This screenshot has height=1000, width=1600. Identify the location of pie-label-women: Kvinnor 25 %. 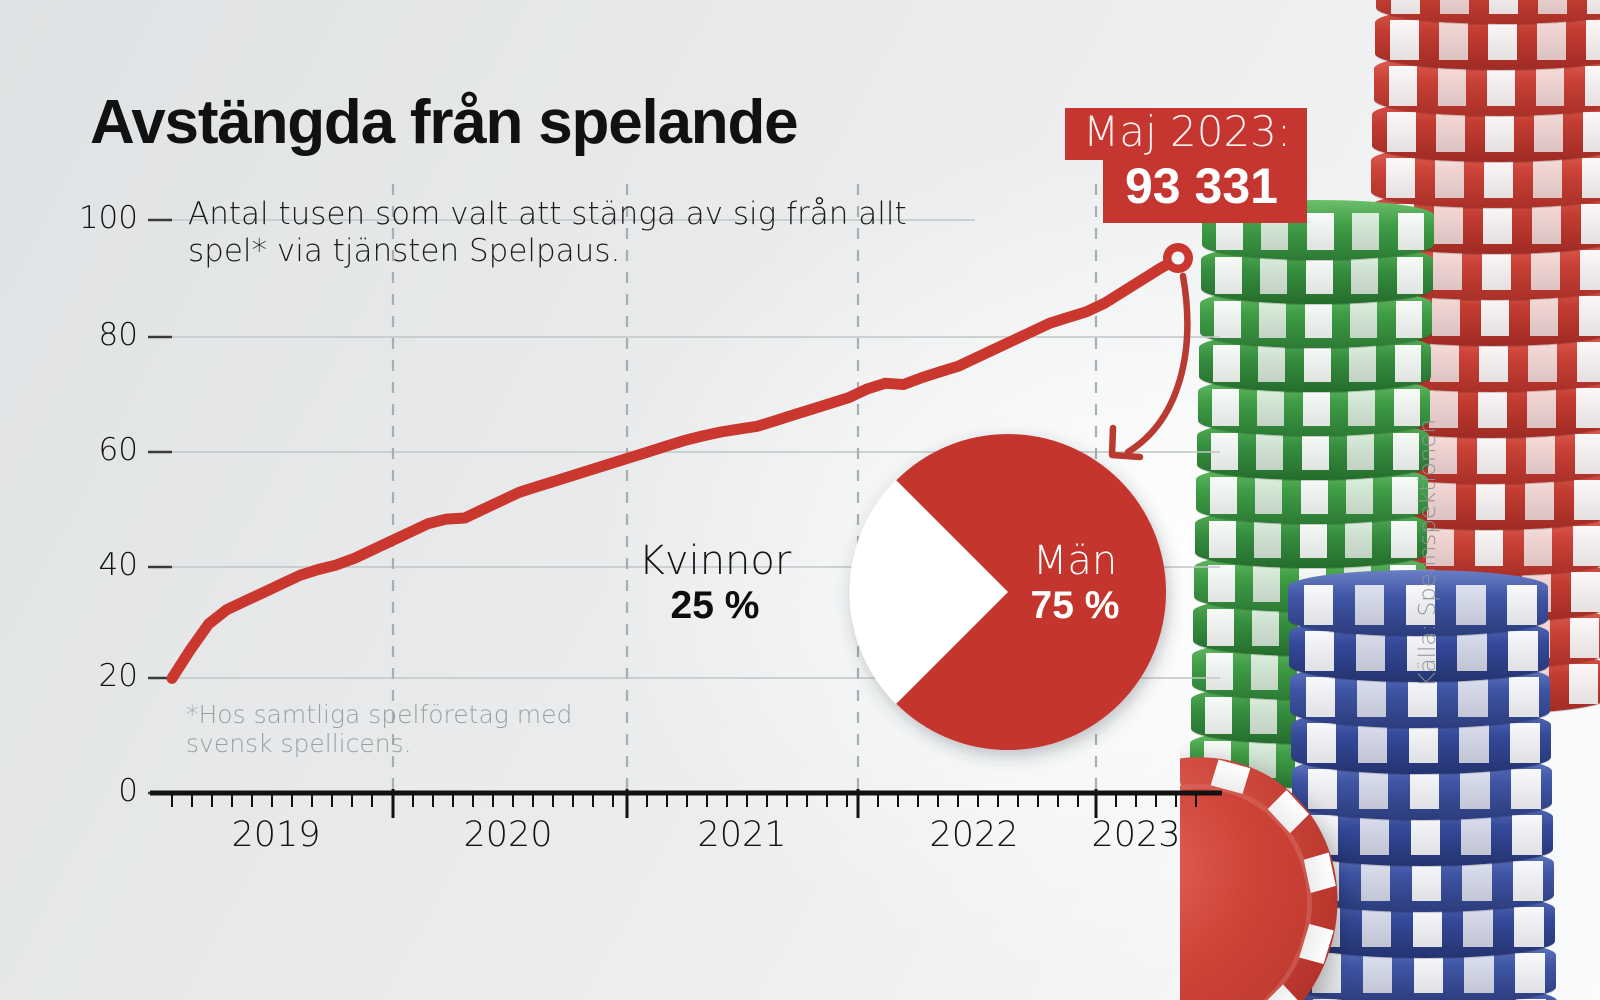
(715, 585).